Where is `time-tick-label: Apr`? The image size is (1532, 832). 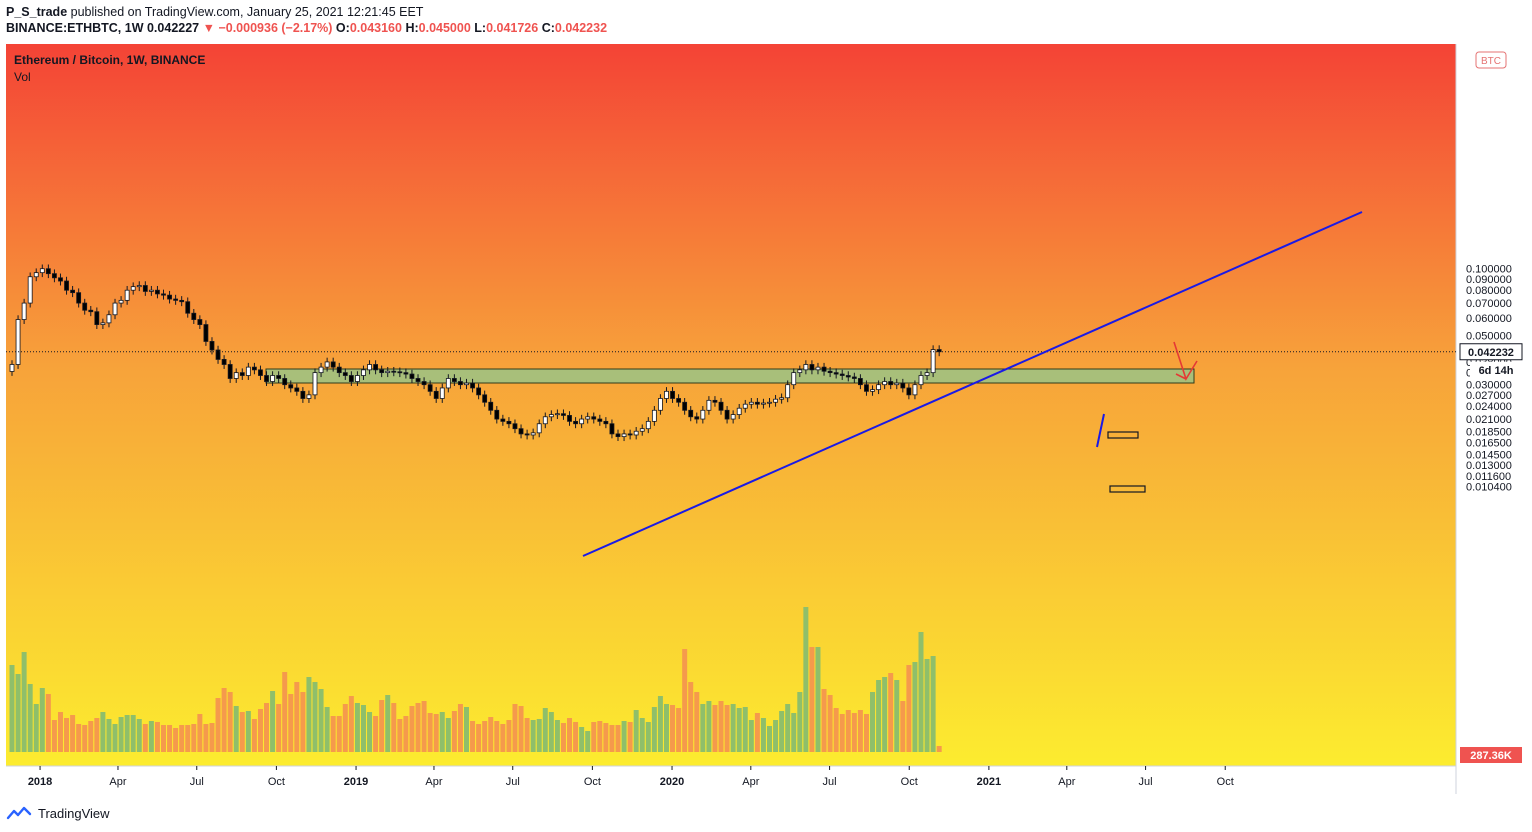
time-tick-label: Apr is located at coordinates (433, 782).